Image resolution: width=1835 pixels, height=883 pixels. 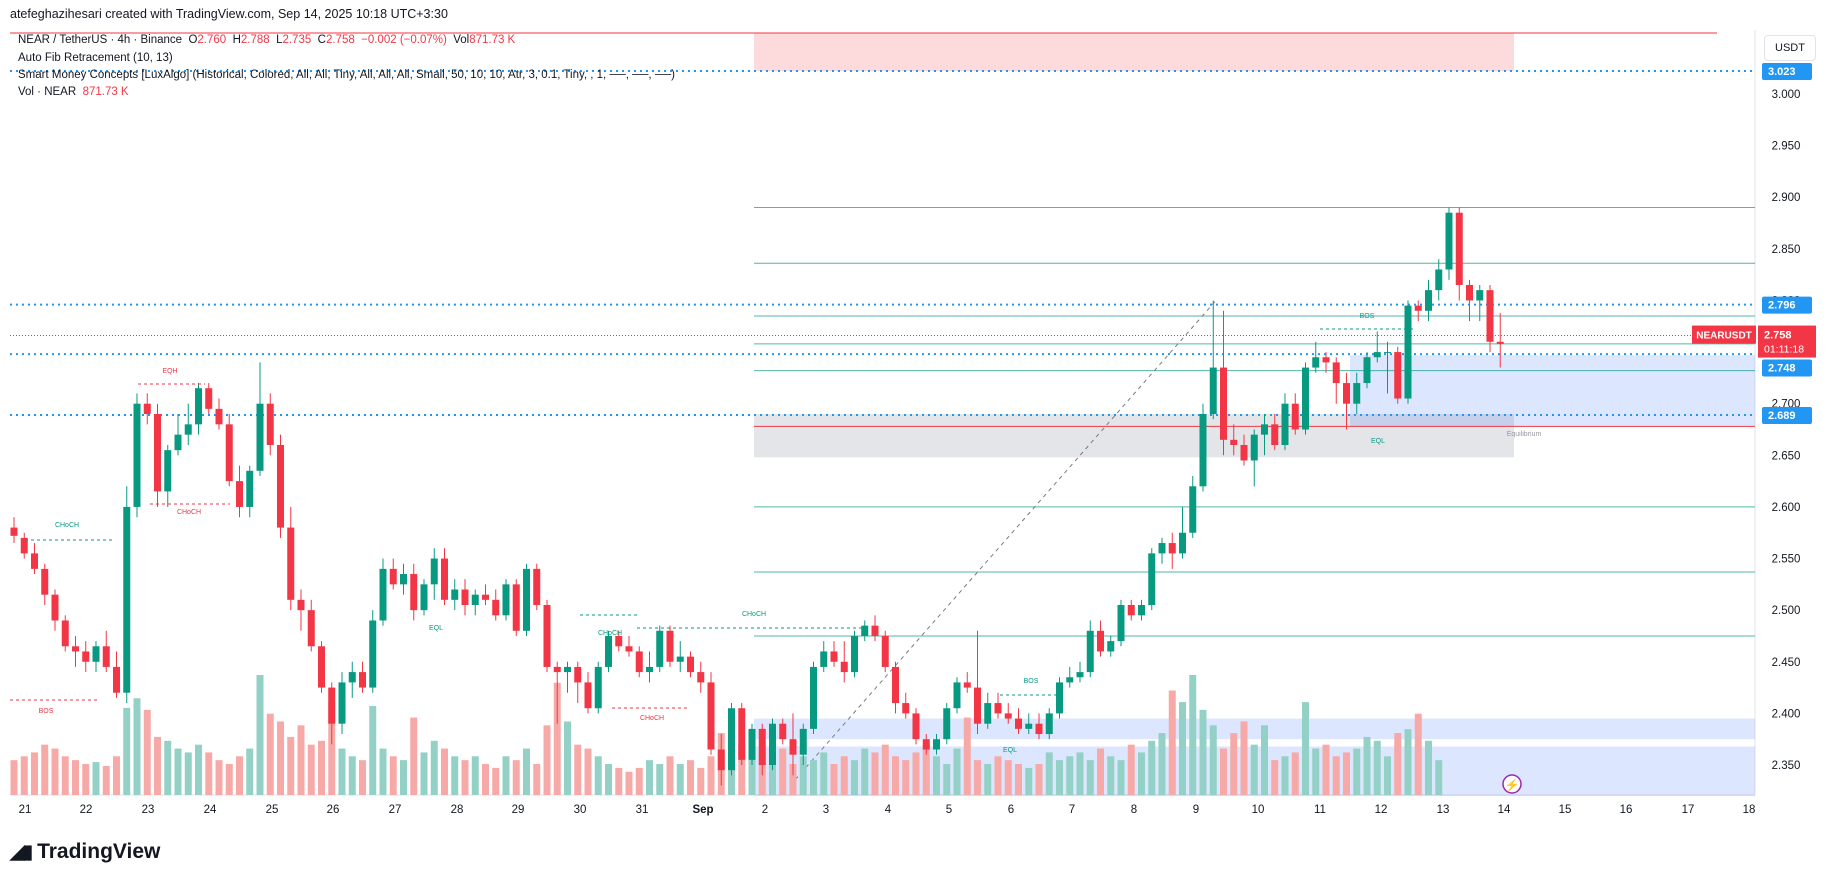 I want to click on smc-label: CHoCH, so click(x=610, y=633).